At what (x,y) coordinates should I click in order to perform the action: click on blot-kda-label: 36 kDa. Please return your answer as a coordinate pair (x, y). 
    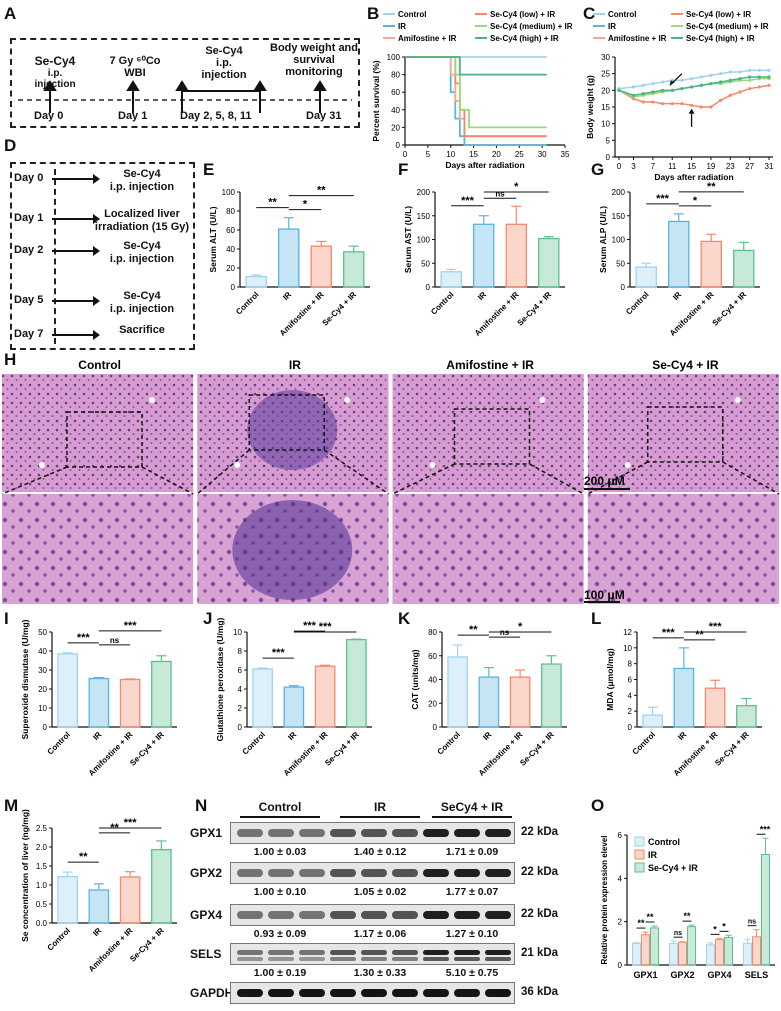
    Looking at the image, I should click on (540, 992).